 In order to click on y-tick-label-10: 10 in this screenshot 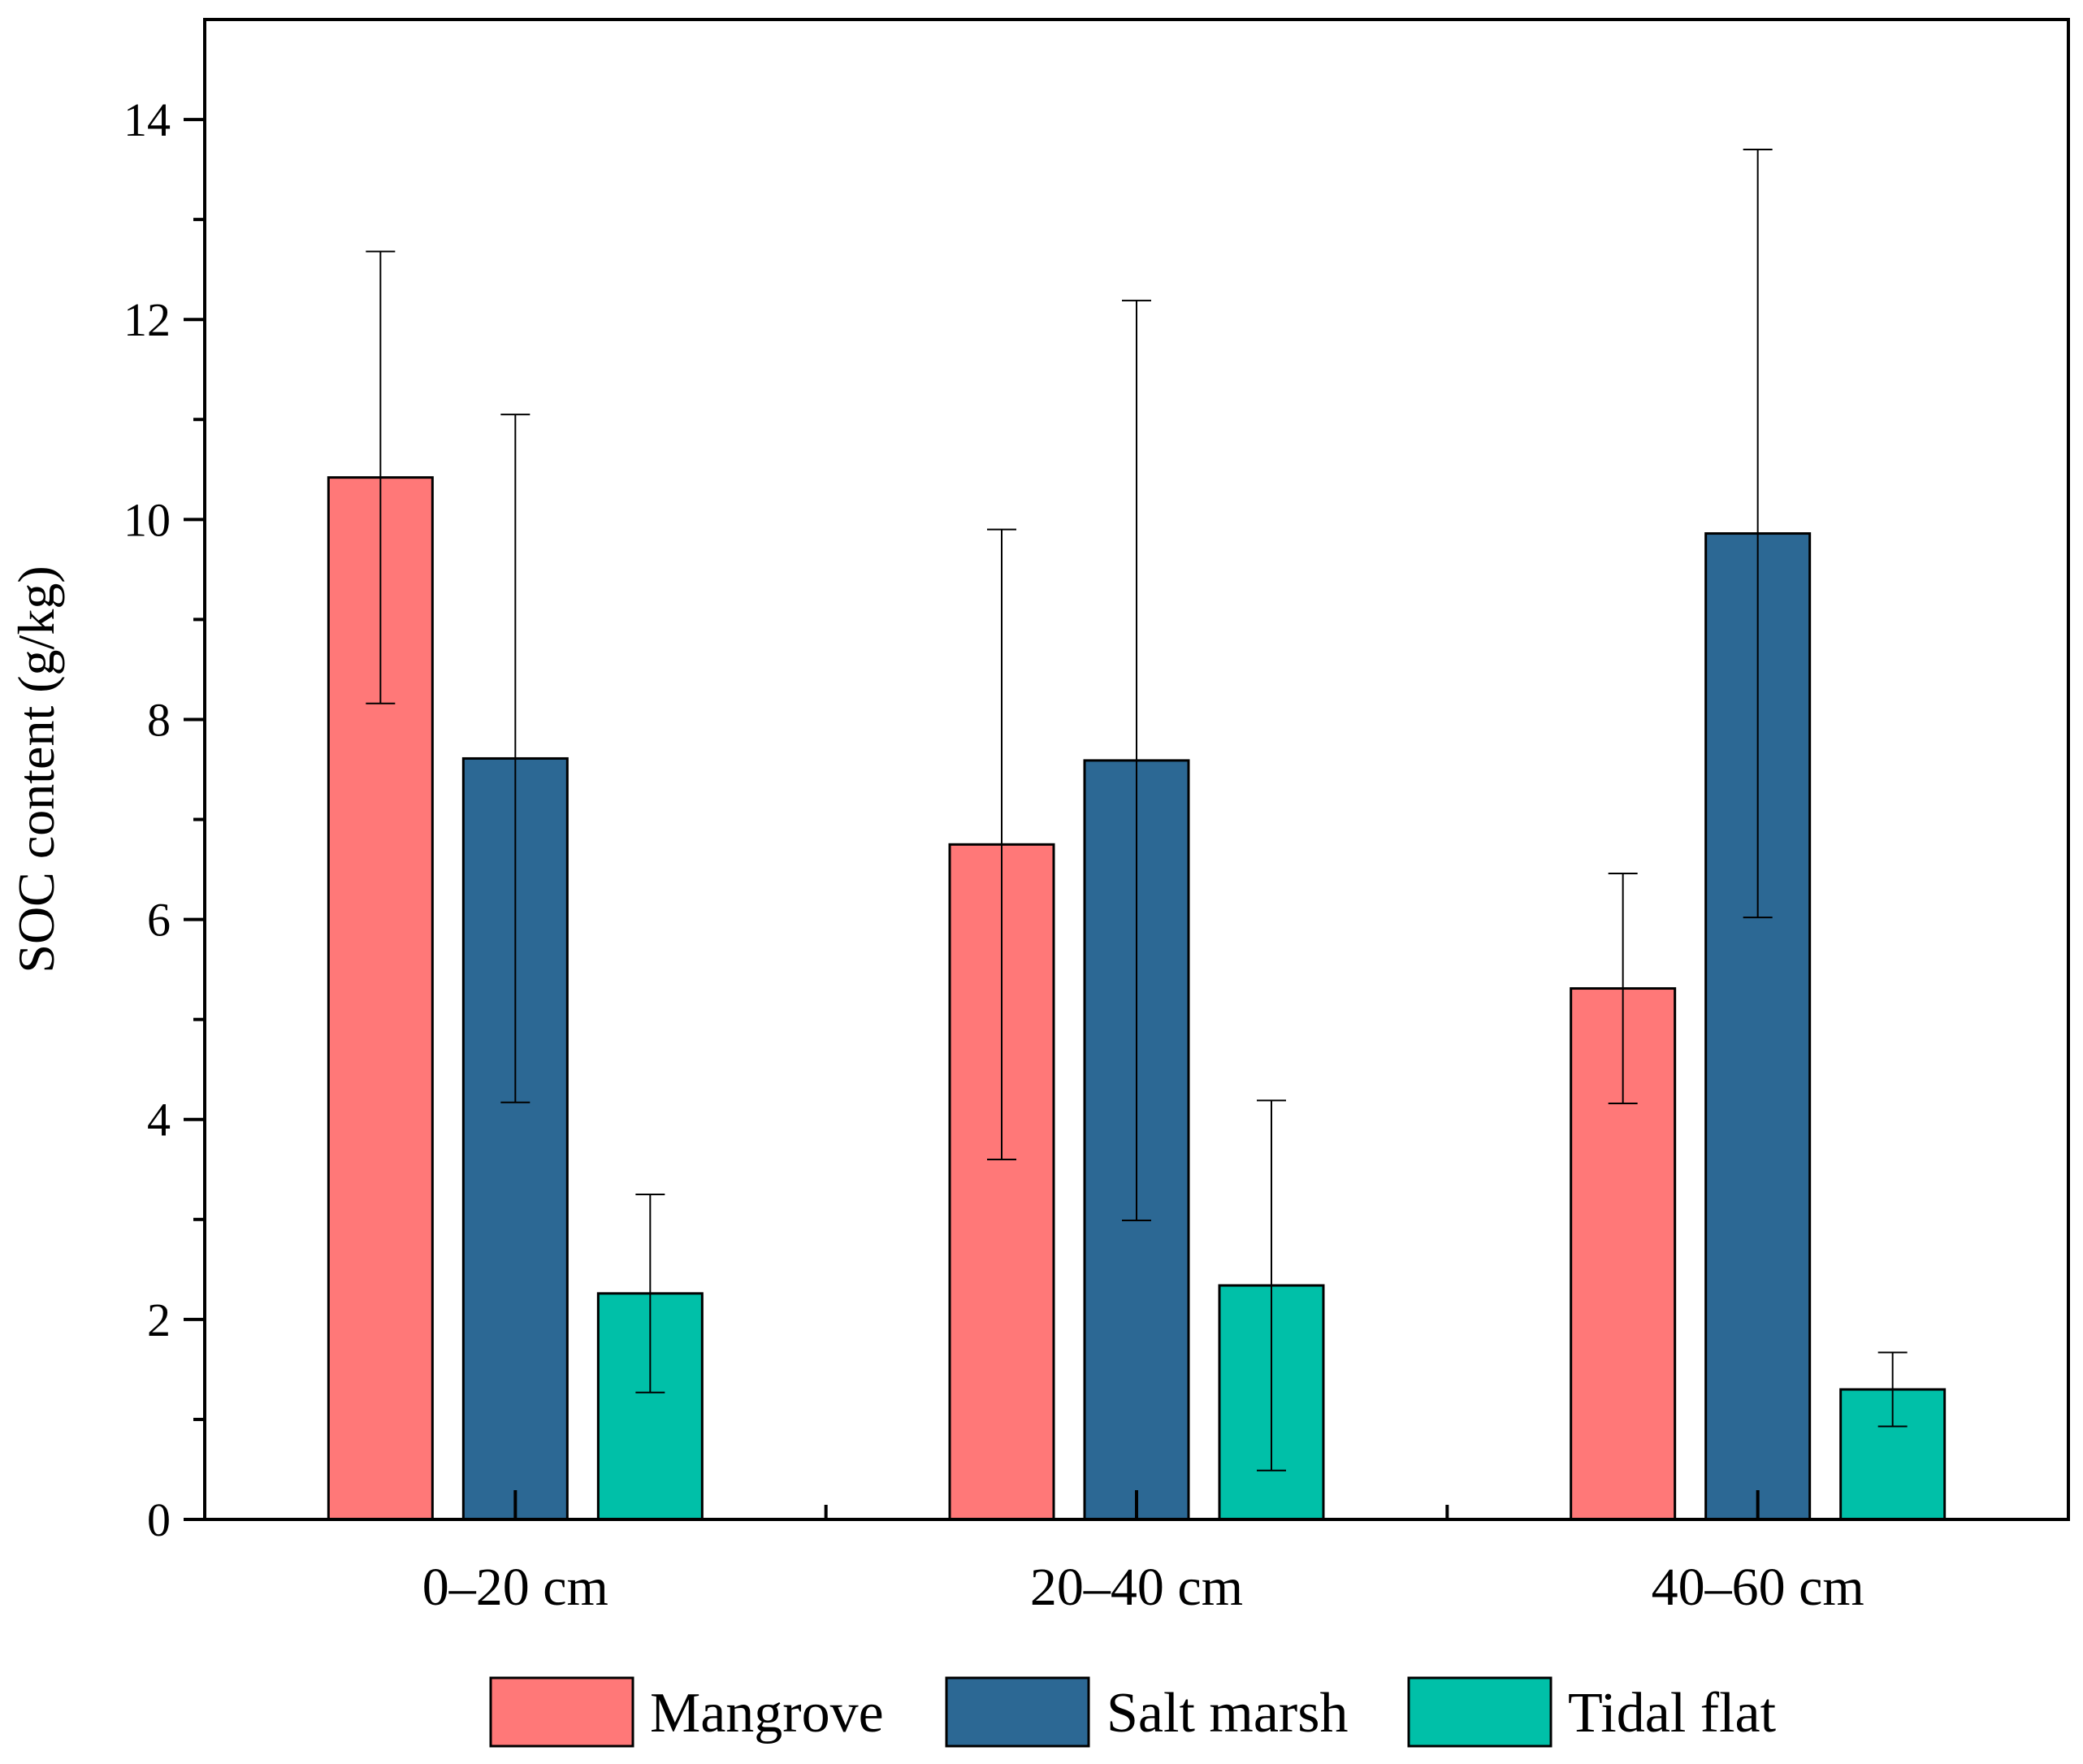, I will do `click(147, 519)`.